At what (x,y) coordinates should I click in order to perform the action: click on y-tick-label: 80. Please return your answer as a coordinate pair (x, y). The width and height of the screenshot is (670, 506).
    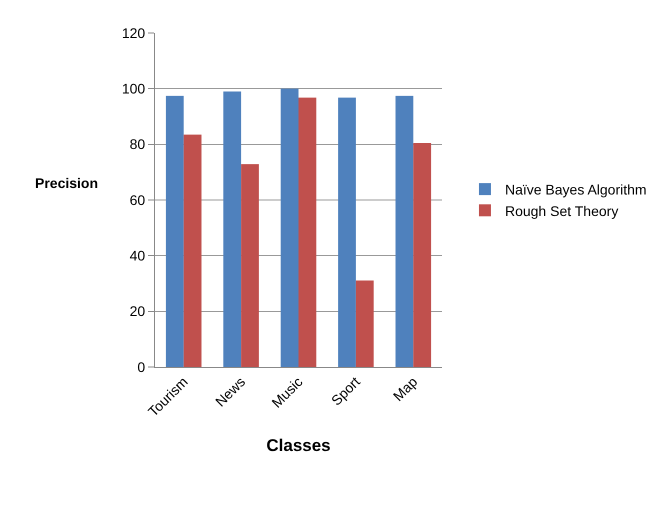
    Looking at the image, I should click on (138, 144).